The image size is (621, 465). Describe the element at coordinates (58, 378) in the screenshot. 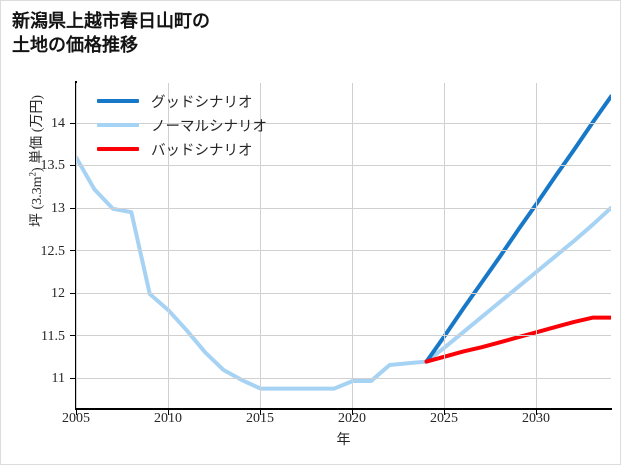

I see `y-tick-label: 11` at that location.